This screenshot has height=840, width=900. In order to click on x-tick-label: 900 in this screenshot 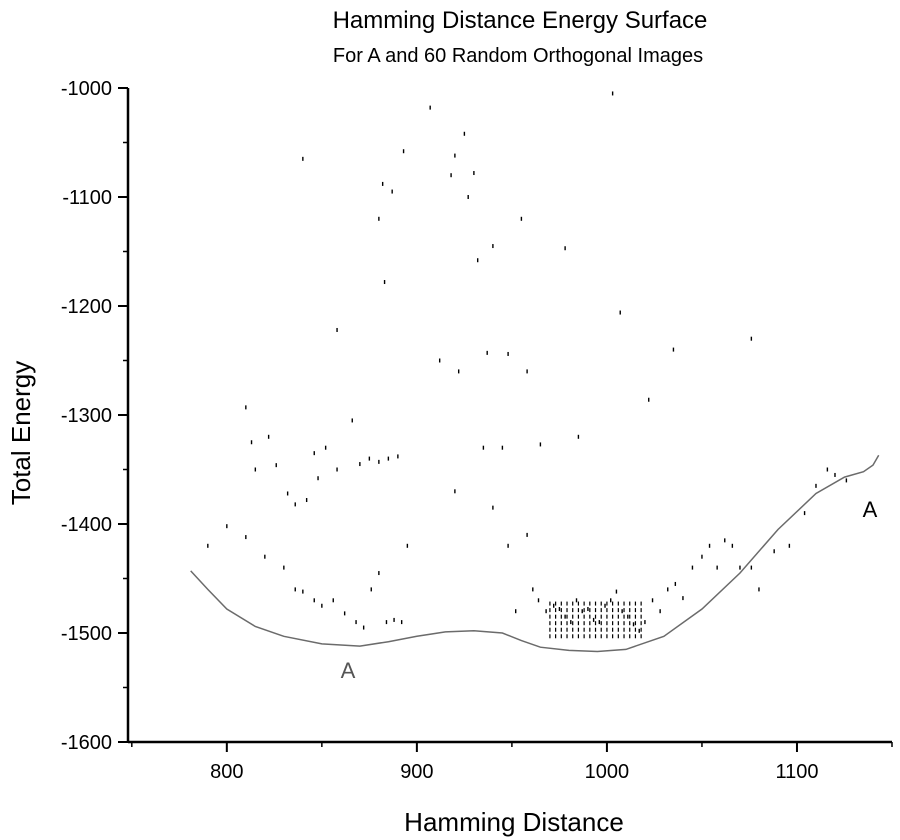, I will do `click(416, 772)`.